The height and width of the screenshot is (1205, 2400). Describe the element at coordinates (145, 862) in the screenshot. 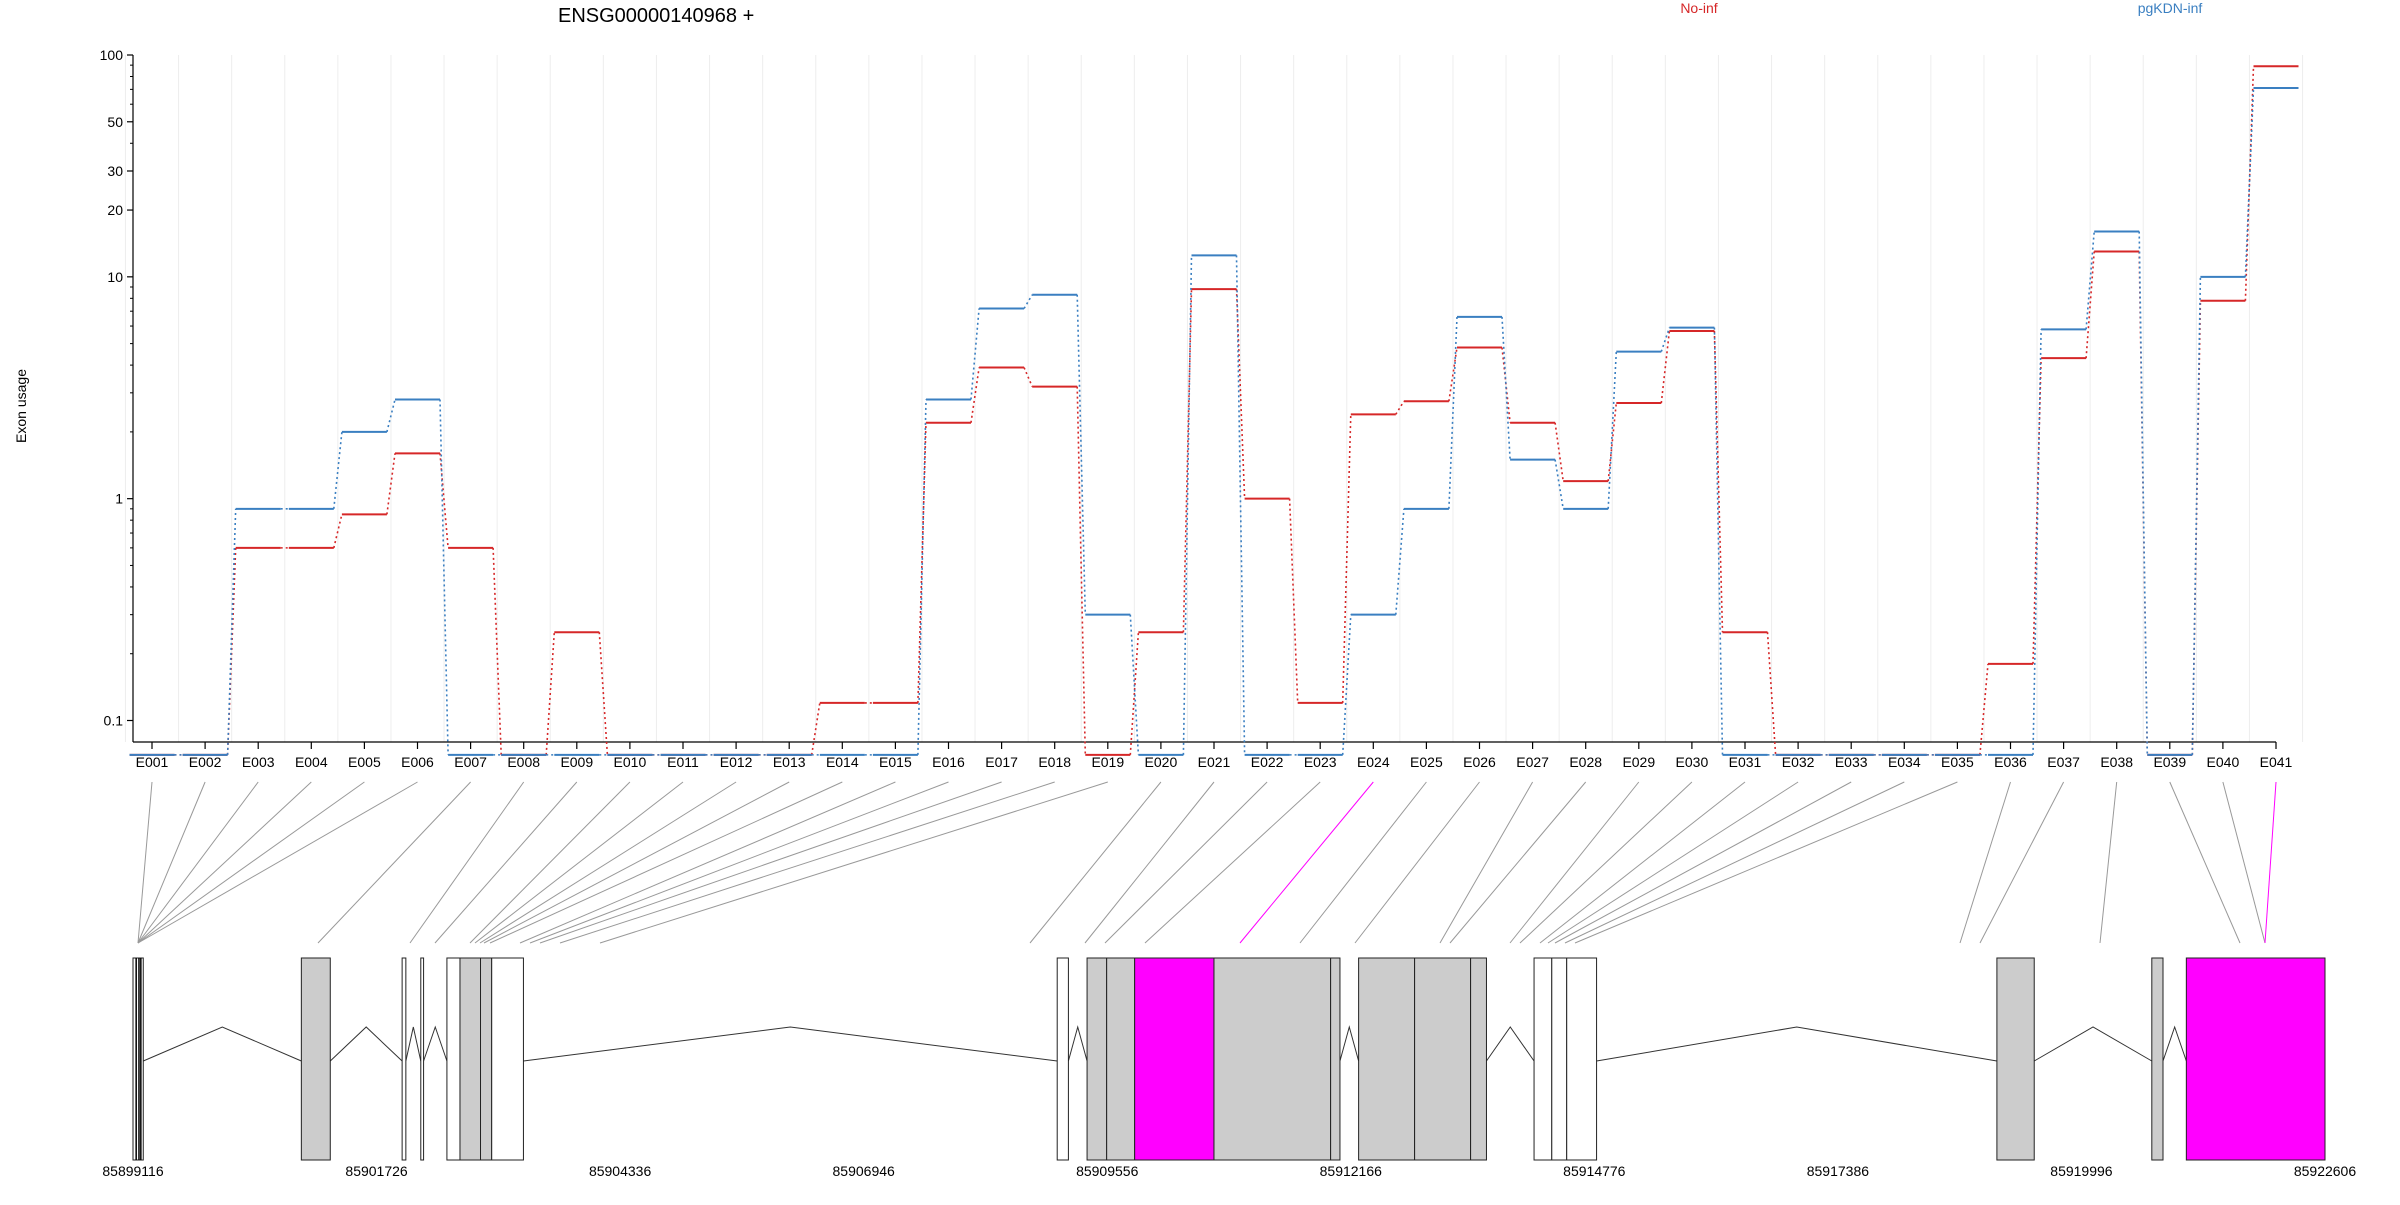

I see `exon-connector-e001` at that location.